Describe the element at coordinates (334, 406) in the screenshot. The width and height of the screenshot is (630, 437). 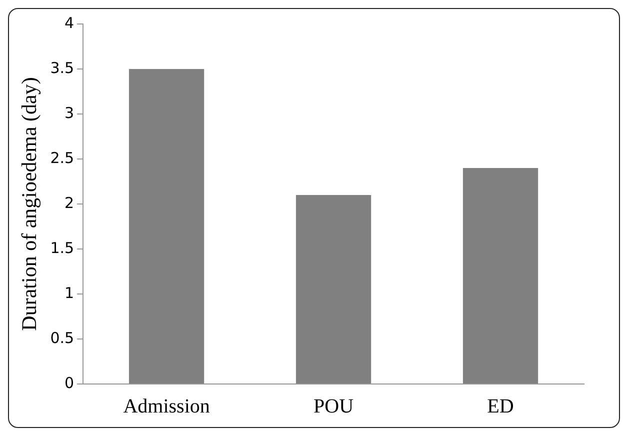
I see `x-tick-label: POU` at that location.